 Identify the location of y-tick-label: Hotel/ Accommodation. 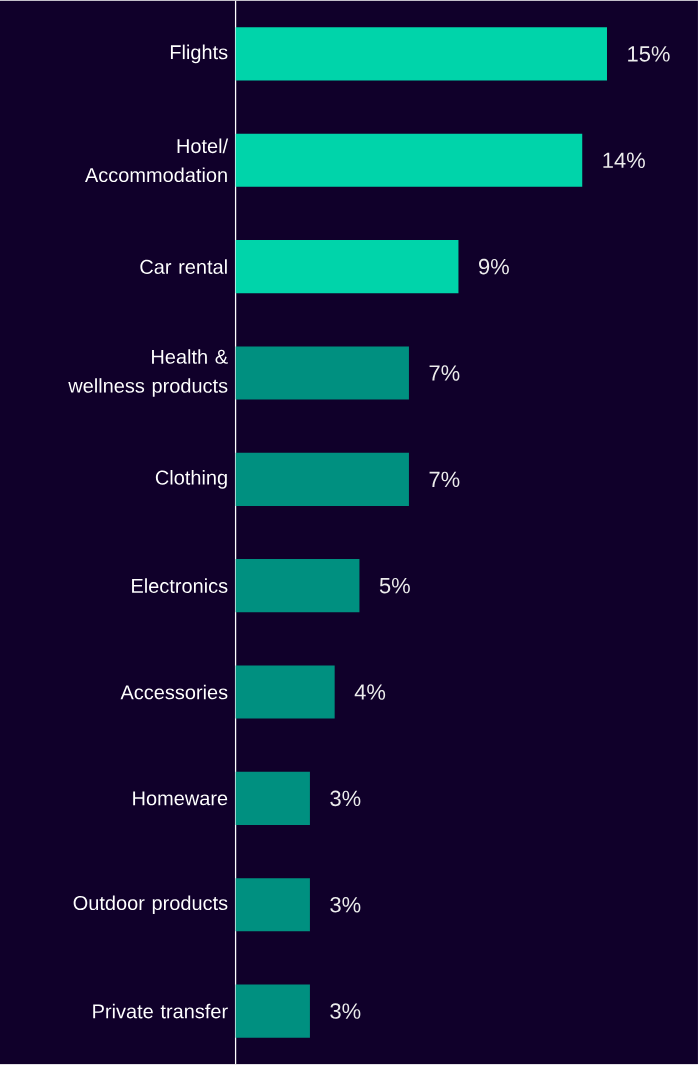
(156, 160).